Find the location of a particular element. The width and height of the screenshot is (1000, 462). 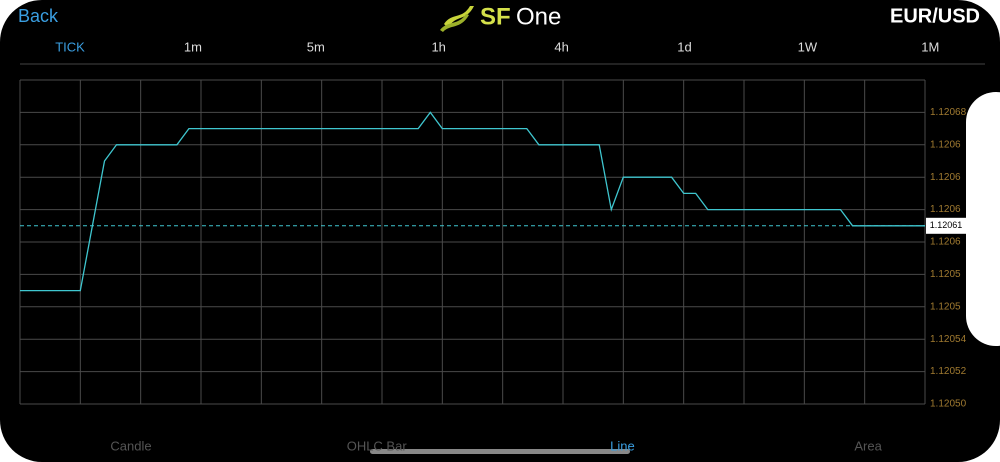

current-price-label: 1.12061 is located at coordinates (946, 225).